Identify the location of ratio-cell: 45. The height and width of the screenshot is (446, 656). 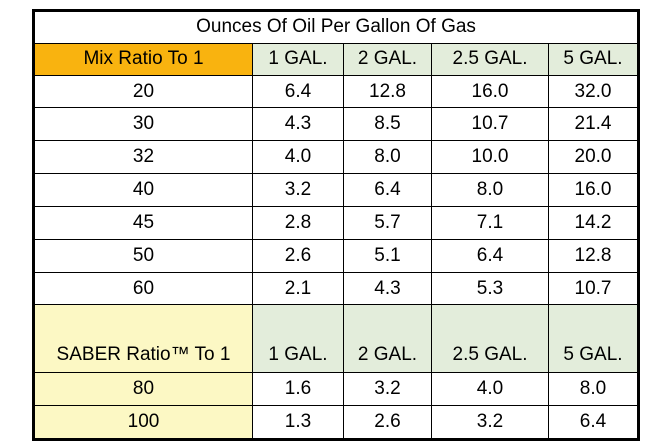
(142, 222).